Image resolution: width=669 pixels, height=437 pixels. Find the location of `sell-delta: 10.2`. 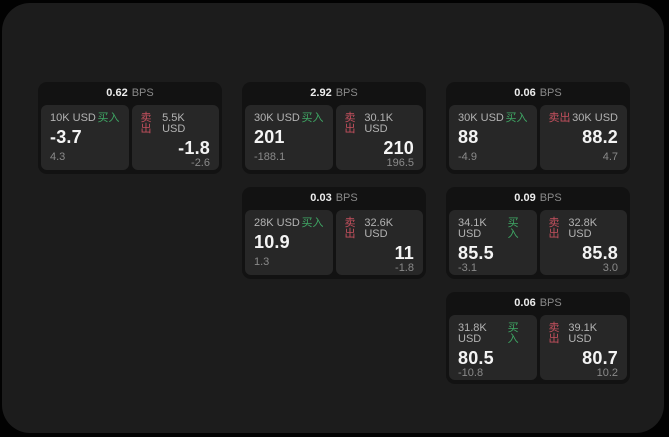

sell-delta: 10.2 is located at coordinates (607, 373).